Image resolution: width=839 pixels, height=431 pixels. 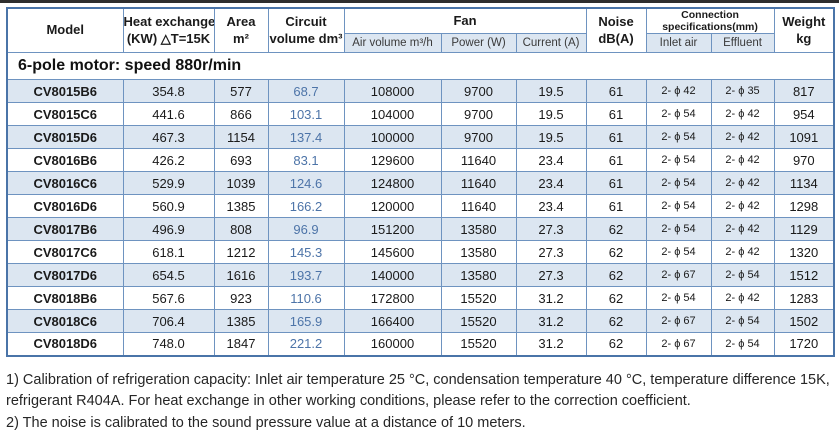 I want to click on weight-cell: 1134, so click(x=804, y=183).